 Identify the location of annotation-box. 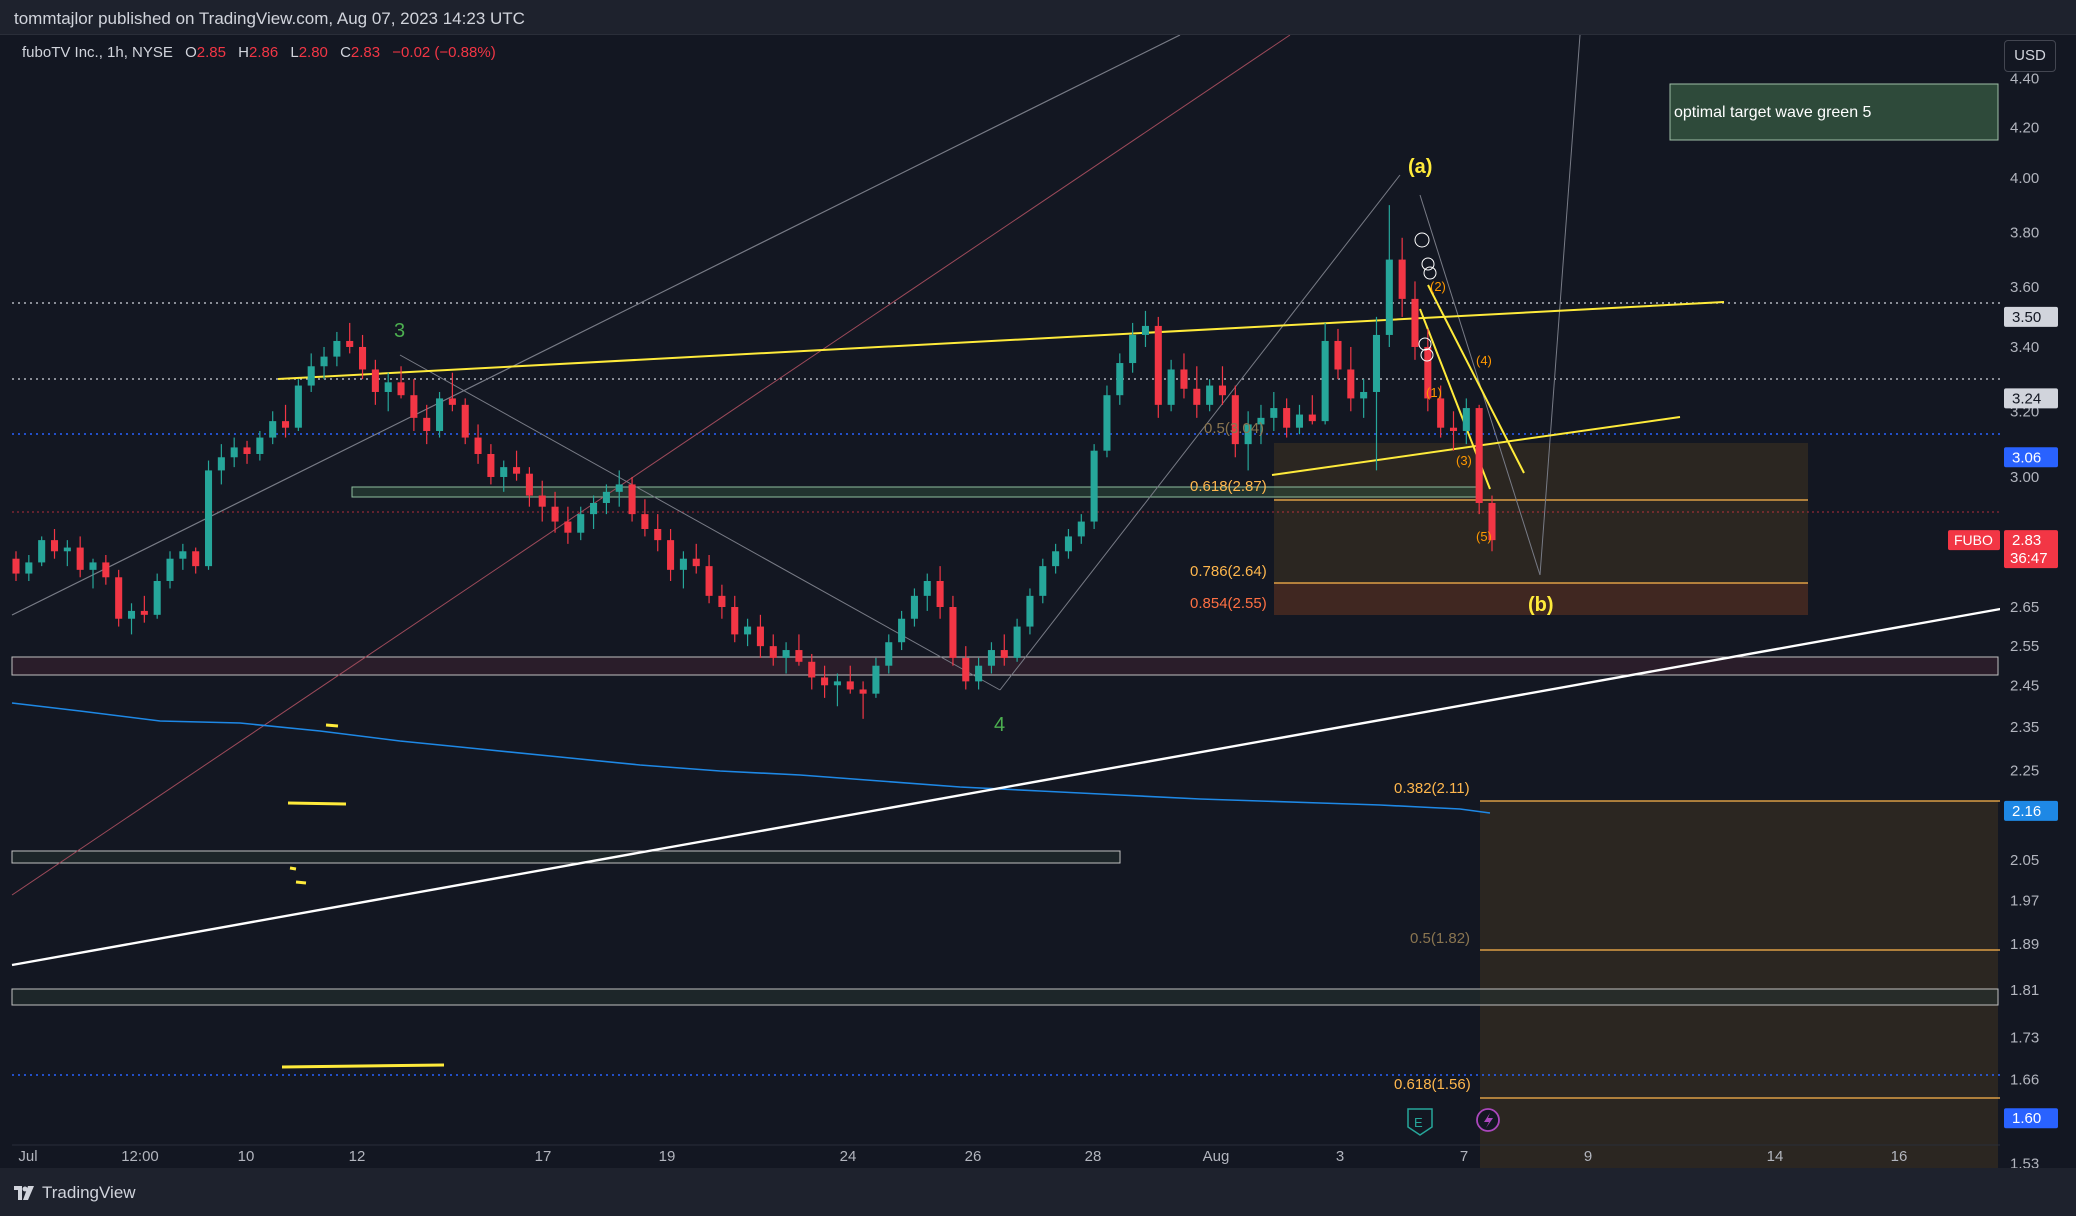
(1834, 112).